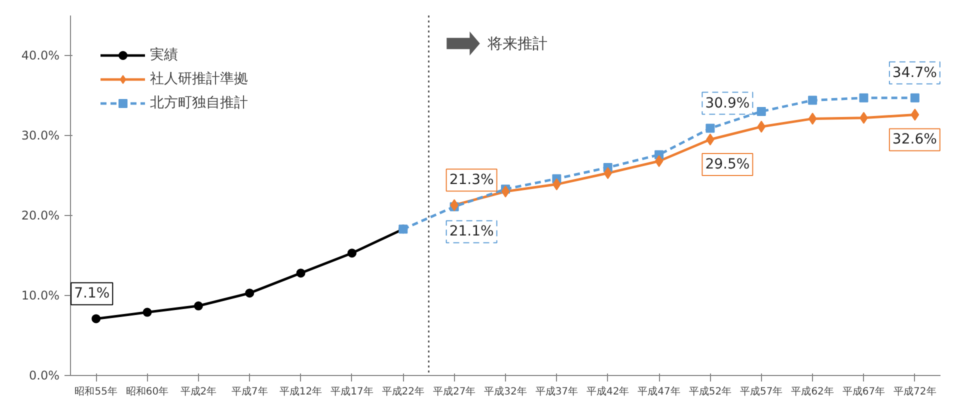  What do you see at coordinates (249, 392) in the screenshot?
I see `x-tick-label: 平成7年` at bounding box center [249, 392].